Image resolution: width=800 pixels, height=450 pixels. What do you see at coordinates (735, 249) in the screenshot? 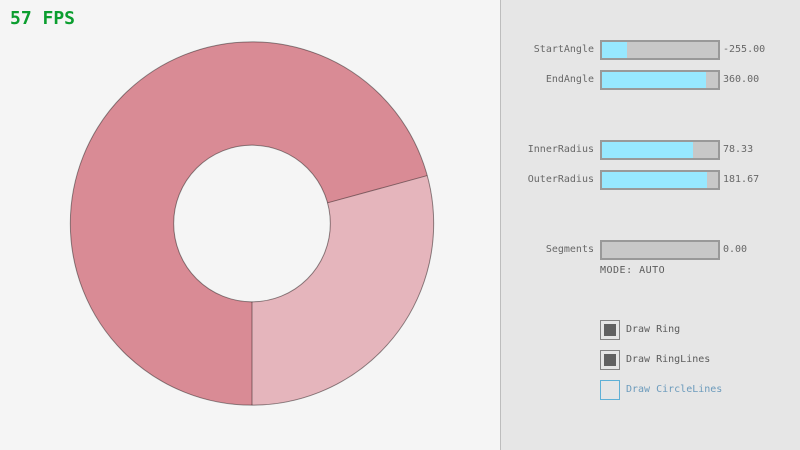
I see `slider-value-segments: 0.00` at bounding box center [735, 249].